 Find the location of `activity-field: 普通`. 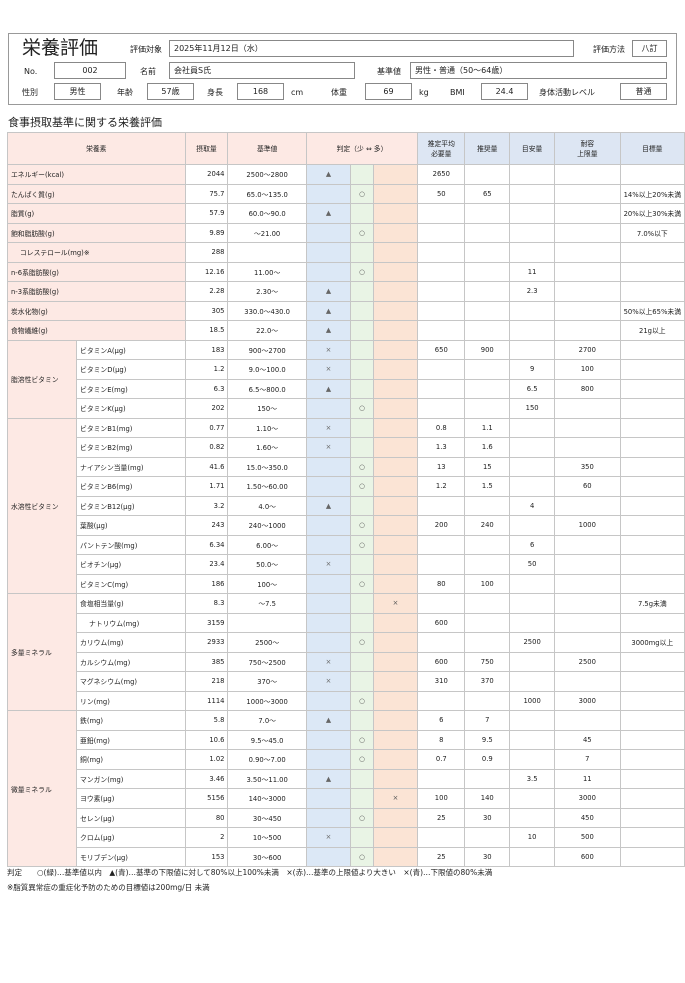

activity-field: 普通 is located at coordinates (643, 91).